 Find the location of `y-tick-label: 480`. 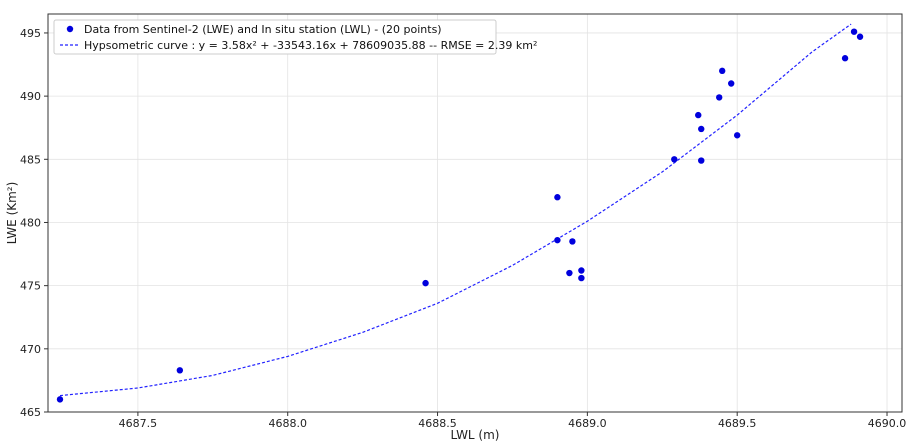

y-tick-label: 480 is located at coordinates (30, 222).